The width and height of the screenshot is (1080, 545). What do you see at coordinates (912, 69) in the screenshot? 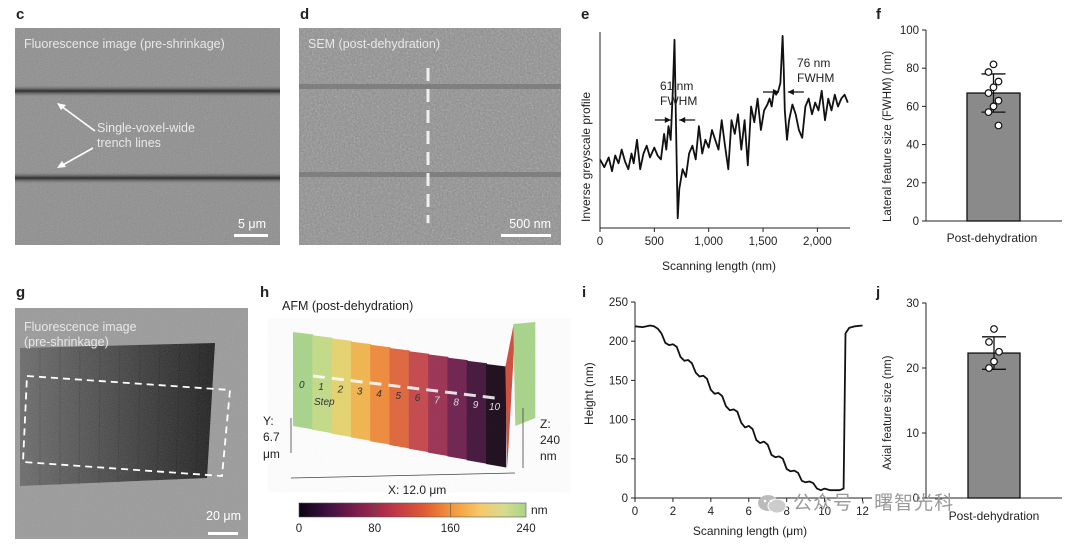
I see `ytick-label-f: 80` at bounding box center [912, 69].